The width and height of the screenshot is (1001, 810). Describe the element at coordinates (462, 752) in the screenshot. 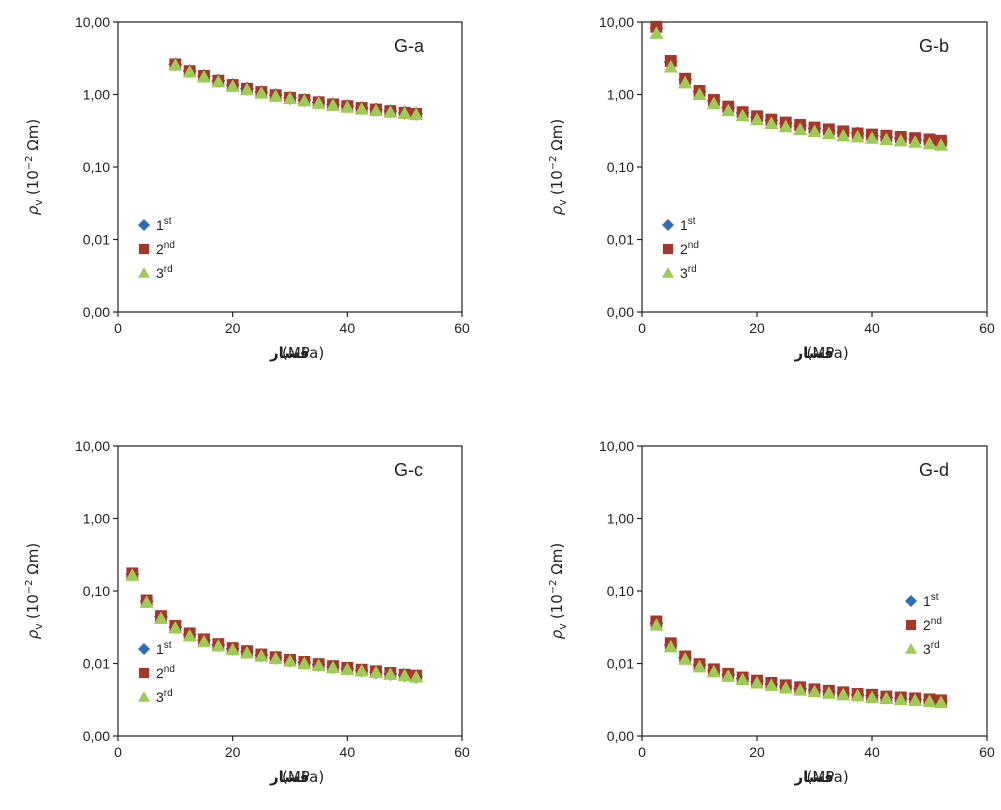

I see `x-tick-label: 60` at that location.